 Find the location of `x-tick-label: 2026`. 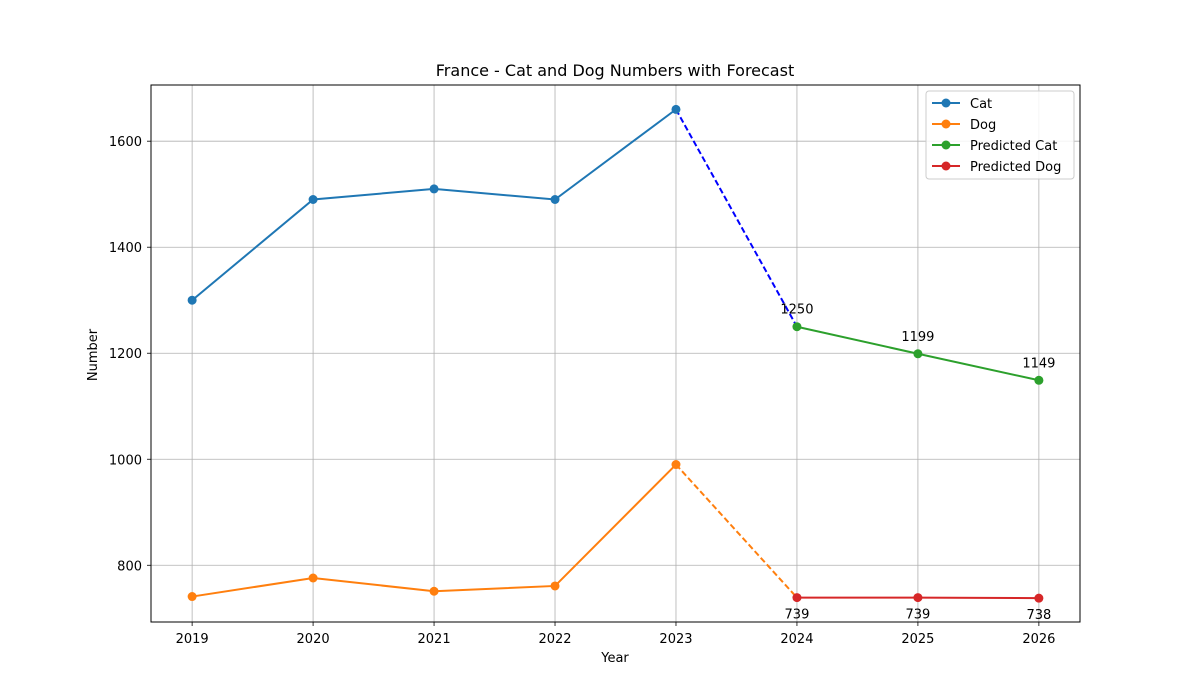

x-tick-label: 2026 is located at coordinates (1038, 639).